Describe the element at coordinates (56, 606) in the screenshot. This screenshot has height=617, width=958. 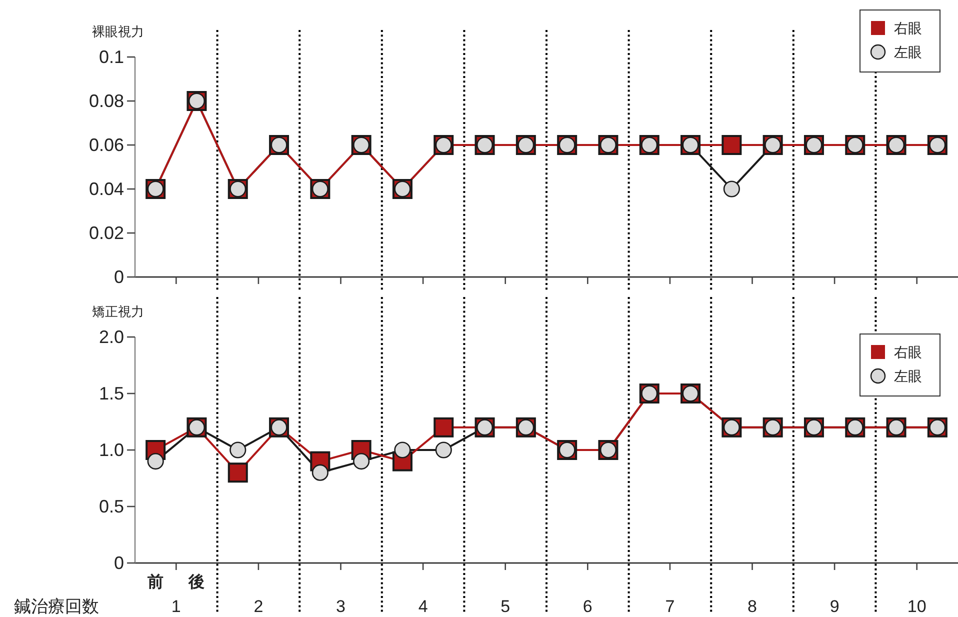
I see `x-axis-title: 鍼治療回数` at that location.